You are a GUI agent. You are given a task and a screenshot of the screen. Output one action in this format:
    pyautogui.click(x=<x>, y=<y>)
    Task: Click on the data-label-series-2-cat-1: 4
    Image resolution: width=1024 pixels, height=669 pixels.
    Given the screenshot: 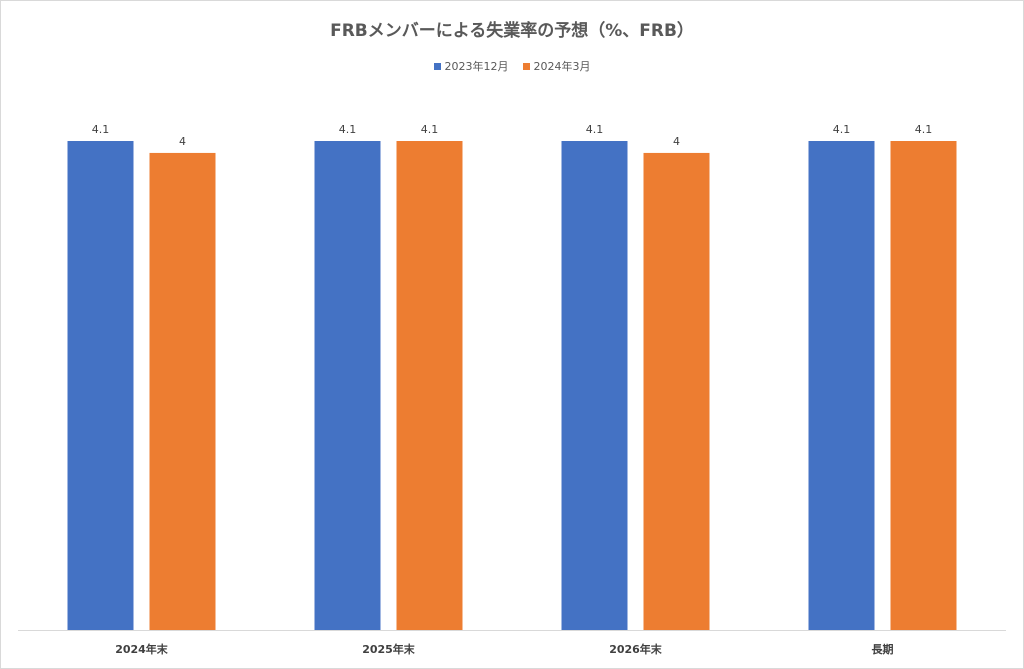 What is the action you would take?
    pyautogui.click(x=182, y=141)
    